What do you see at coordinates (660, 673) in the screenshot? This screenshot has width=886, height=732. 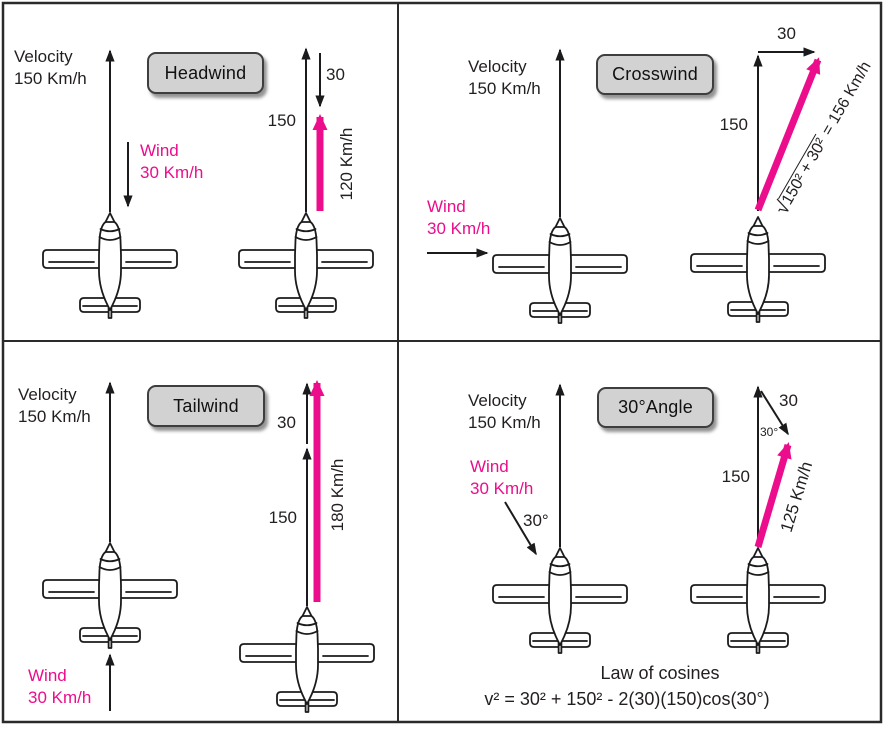 I see `law-of-cosines-title: Law of cosines` at bounding box center [660, 673].